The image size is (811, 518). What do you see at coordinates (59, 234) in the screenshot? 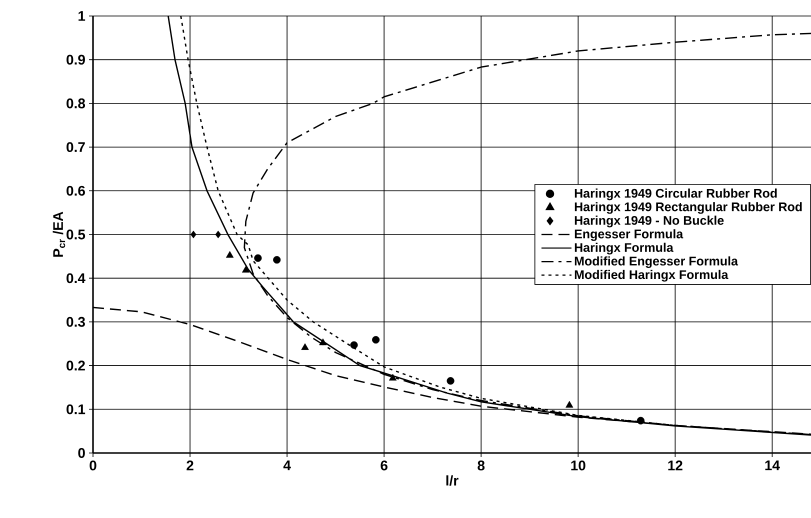
I see `y-axis-title: P$_{cr}$ /EA` at bounding box center [59, 234].